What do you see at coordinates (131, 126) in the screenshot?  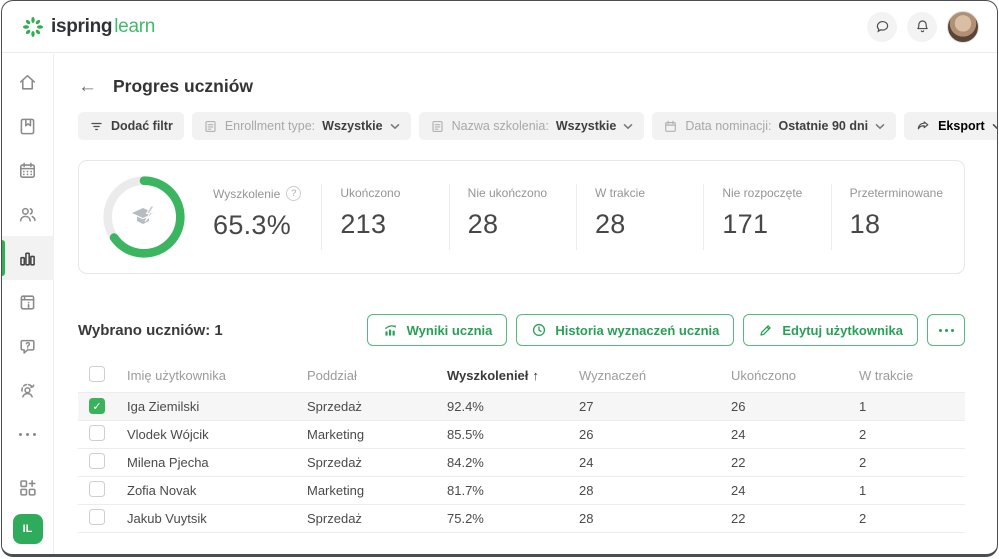 I see `add-filter-button: Dodać filtr` at bounding box center [131, 126].